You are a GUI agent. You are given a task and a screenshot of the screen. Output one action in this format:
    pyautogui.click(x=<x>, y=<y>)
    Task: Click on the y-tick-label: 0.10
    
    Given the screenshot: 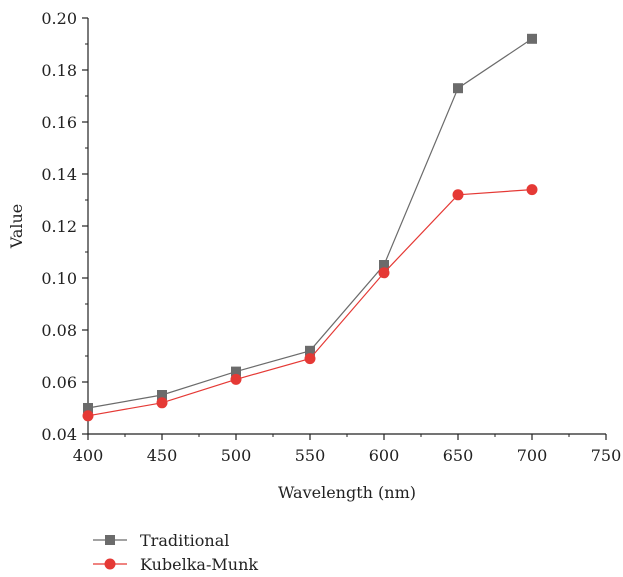 What is the action you would take?
    pyautogui.click(x=59, y=278)
    